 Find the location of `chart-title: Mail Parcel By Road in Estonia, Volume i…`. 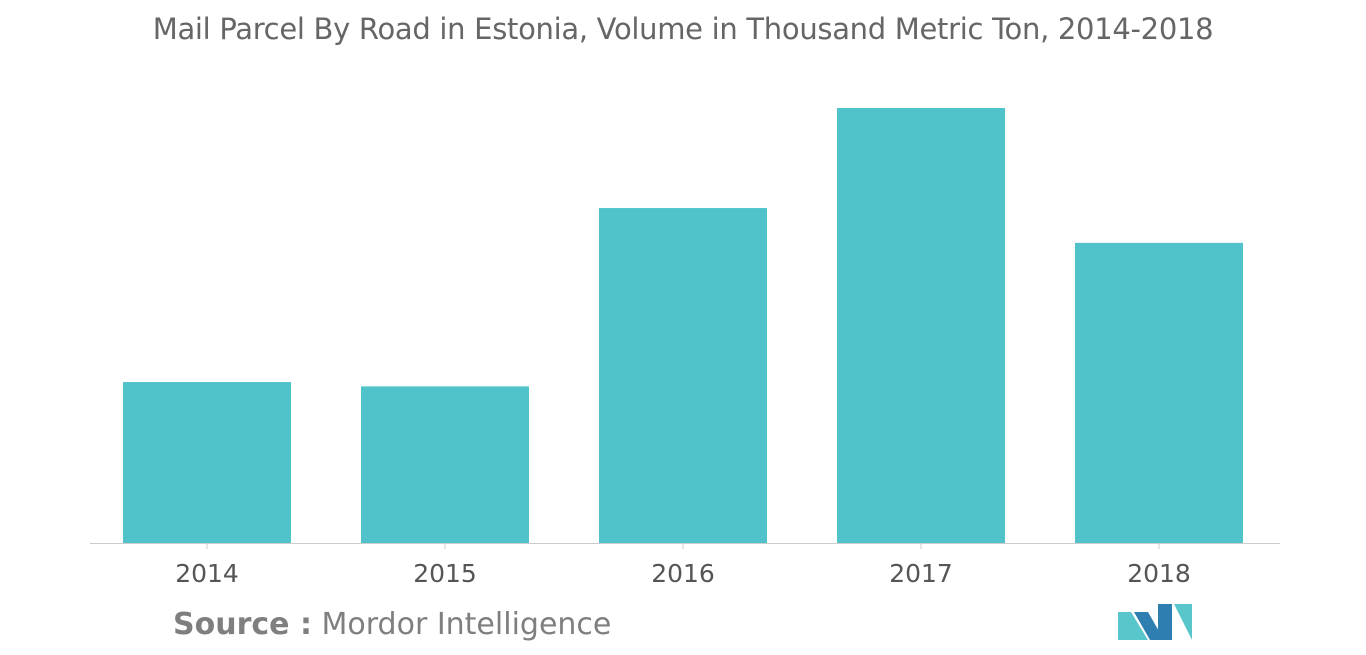

chart-title: Mail Parcel By Road in Estonia, Volume i… is located at coordinates (683, 29).